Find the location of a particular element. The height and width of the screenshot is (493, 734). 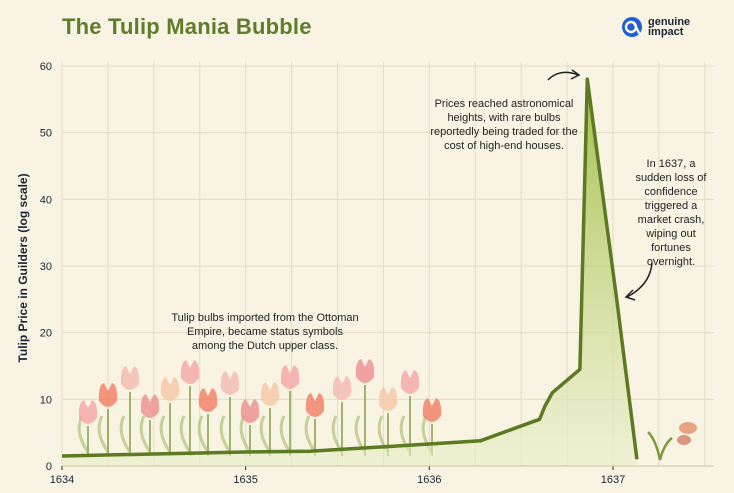

x-axis-ticks: 1634 1635 1636 1637 is located at coordinates (382, 475).